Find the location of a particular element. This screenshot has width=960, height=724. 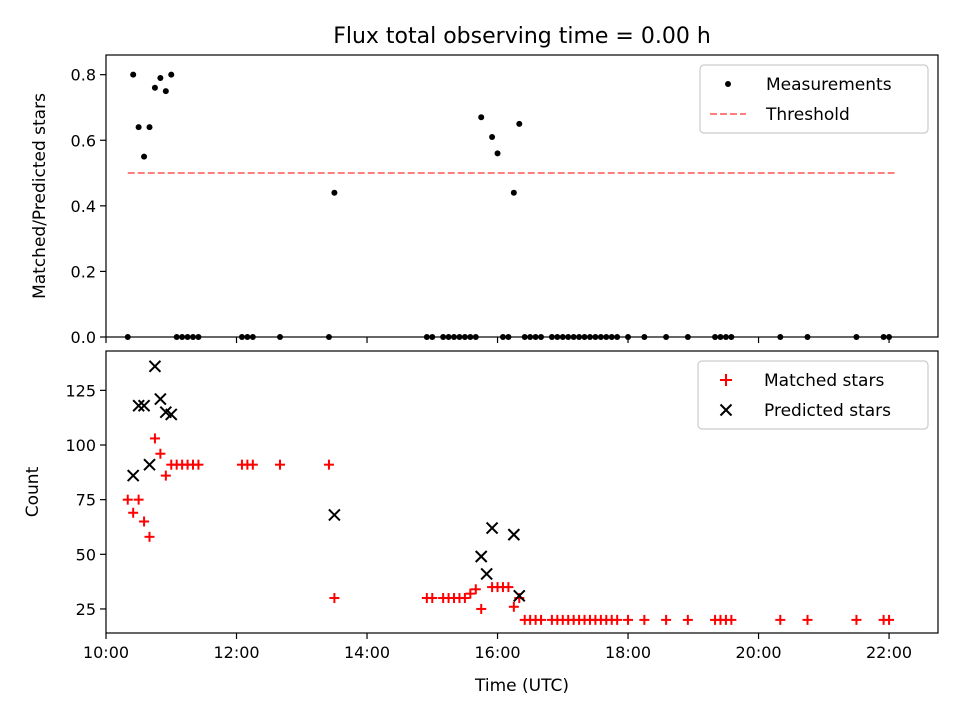

y-axis-label: Matched/Predicted stars is located at coordinates (40, 196).